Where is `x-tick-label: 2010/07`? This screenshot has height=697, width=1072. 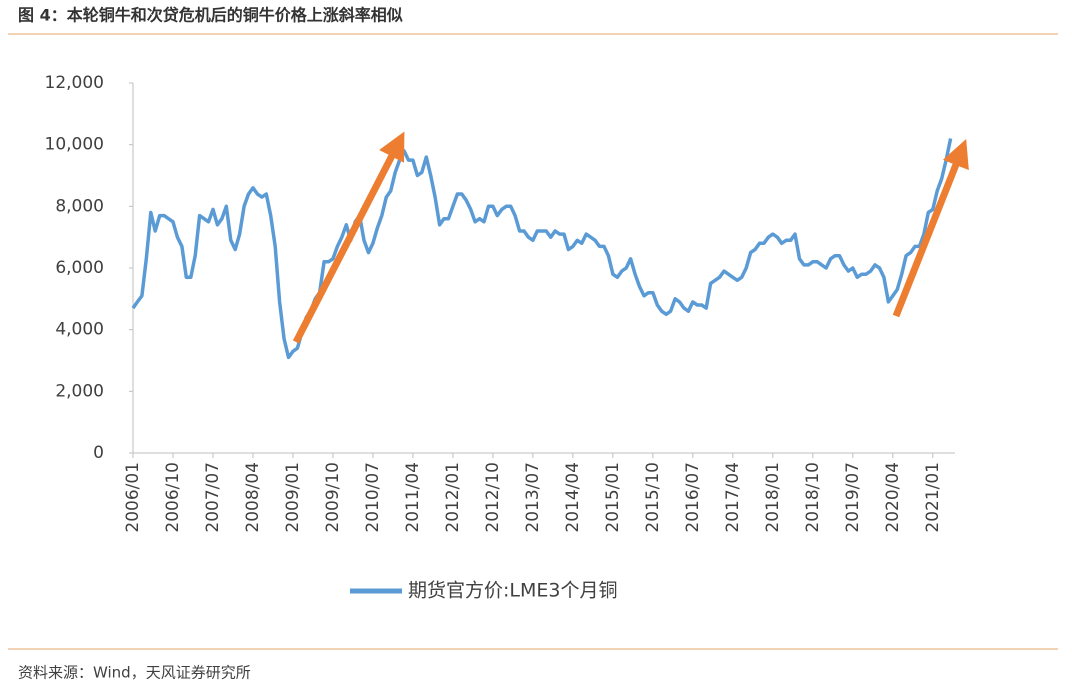 x-tick-label: 2010/07 is located at coordinates (373, 497).